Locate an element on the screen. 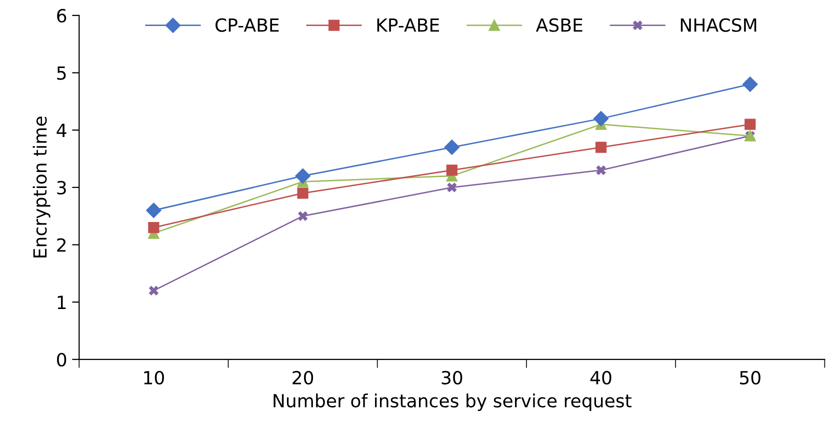 The image size is (833, 441). legend-label: CP-ABE is located at coordinates (247, 25).